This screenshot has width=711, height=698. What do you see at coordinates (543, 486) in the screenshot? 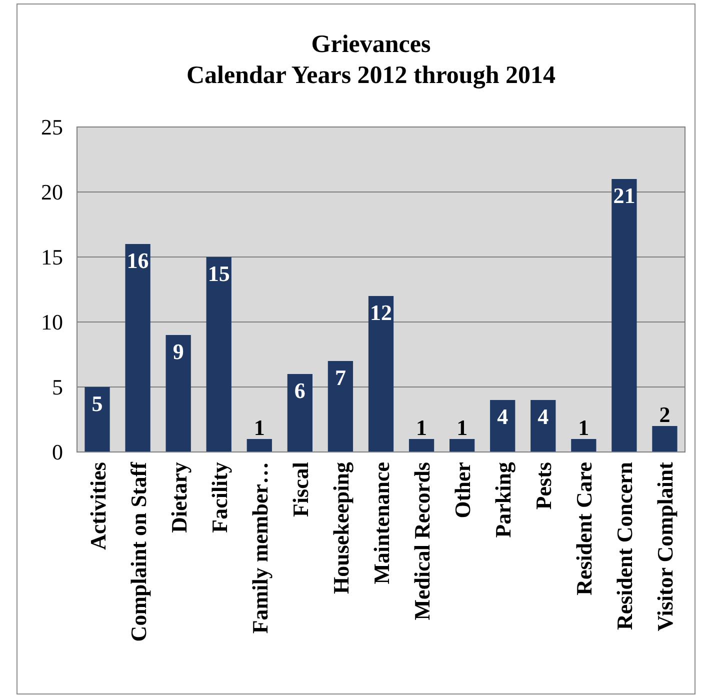
I see `x-tick-label: Pests` at bounding box center [543, 486].